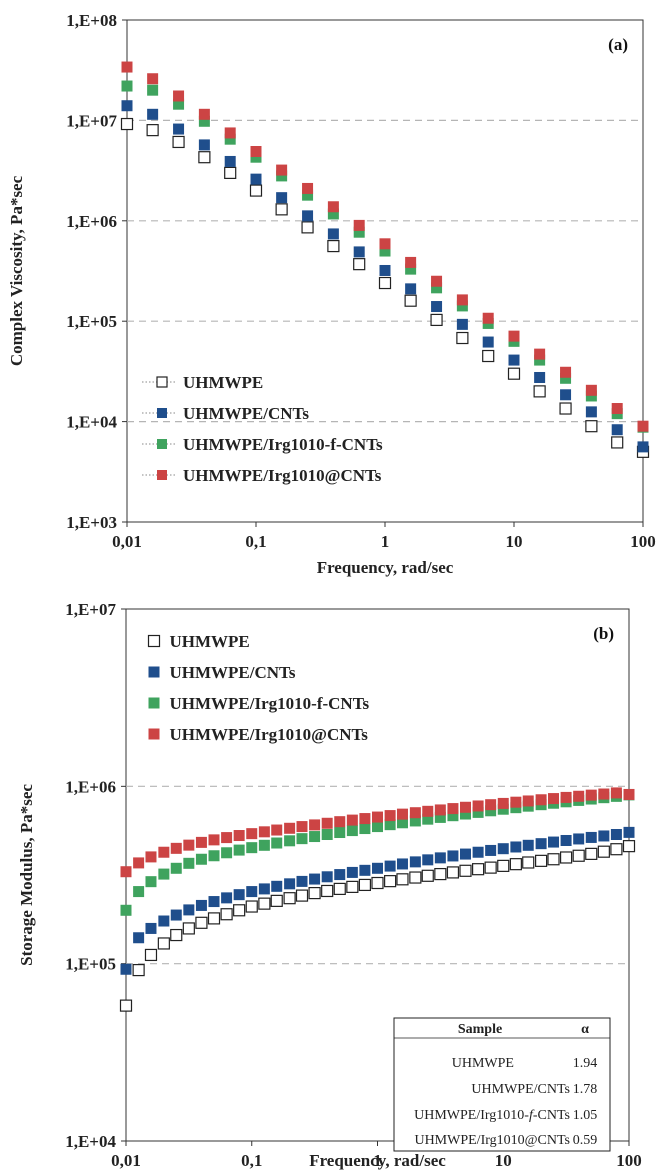  What do you see at coordinates (251, 1160) in the screenshot?
I see `x-tick-label: 0,1` at bounding box center [251, 1160].